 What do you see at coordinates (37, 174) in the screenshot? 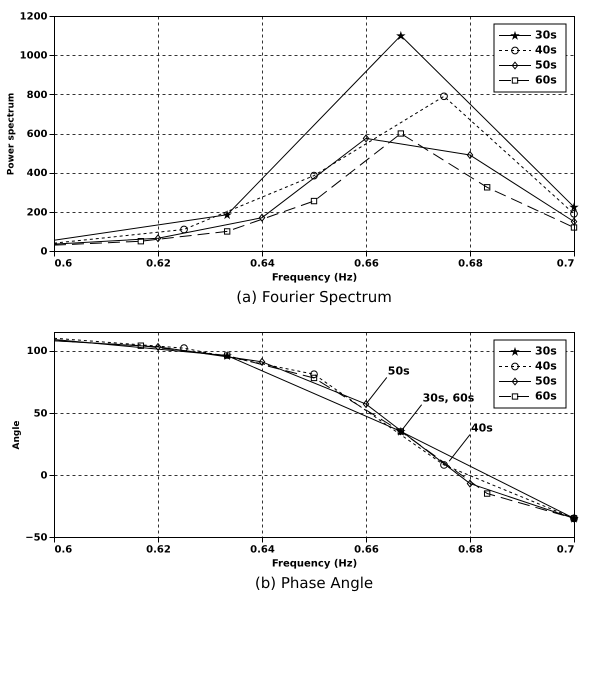
I see `y-tick-label: 400` at bounding box center [37, 174].